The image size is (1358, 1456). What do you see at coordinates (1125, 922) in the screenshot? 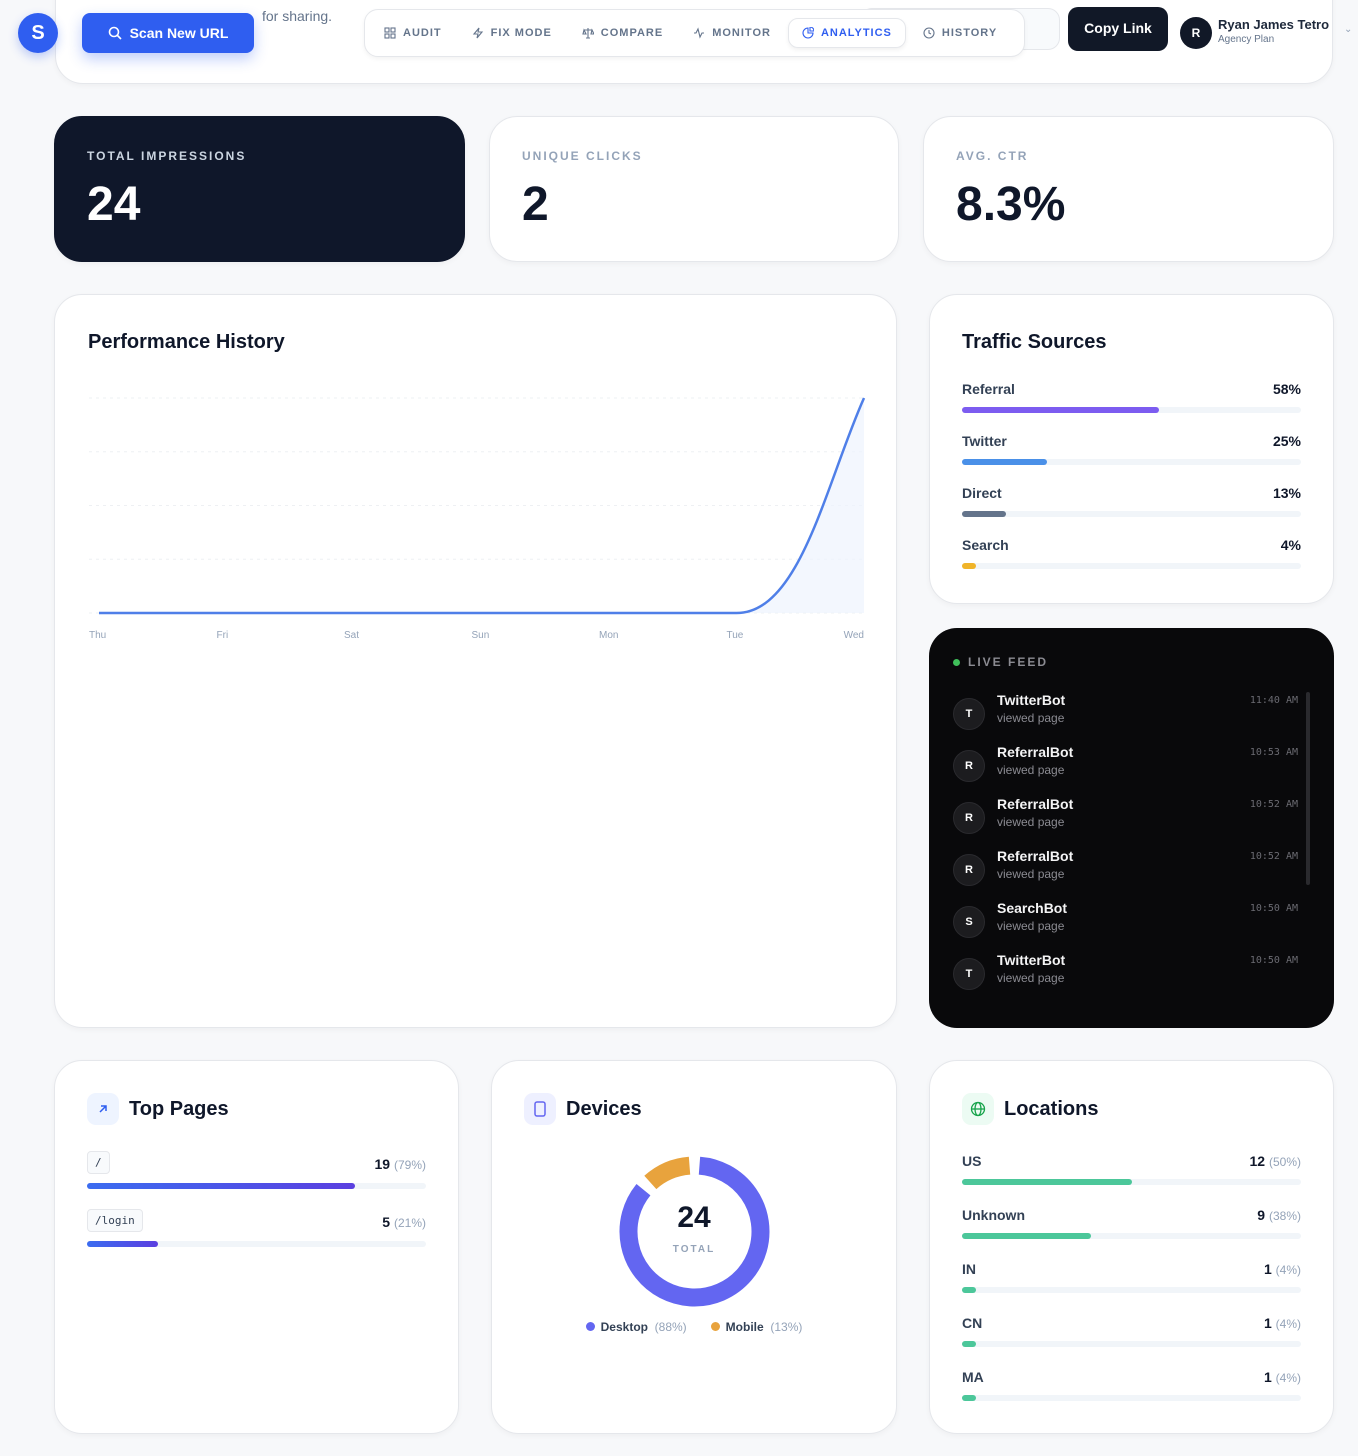
I see `feed-item: S SearchBot viewed page 10:50 AM` at bounding box center [1125, 922].